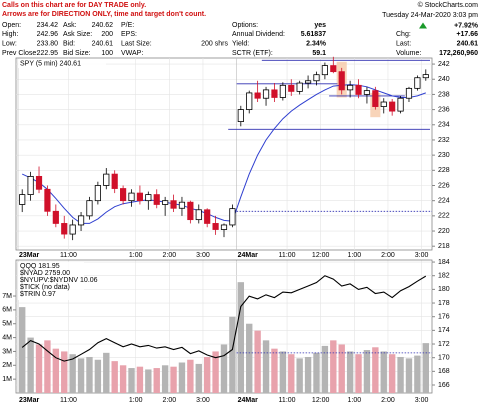 This screenshot has height=406, width=480. What do you see at coordinates (321, 400) in the screenshot?
I see `x-tick-label: 12:00` at bounding box center [321, 400].